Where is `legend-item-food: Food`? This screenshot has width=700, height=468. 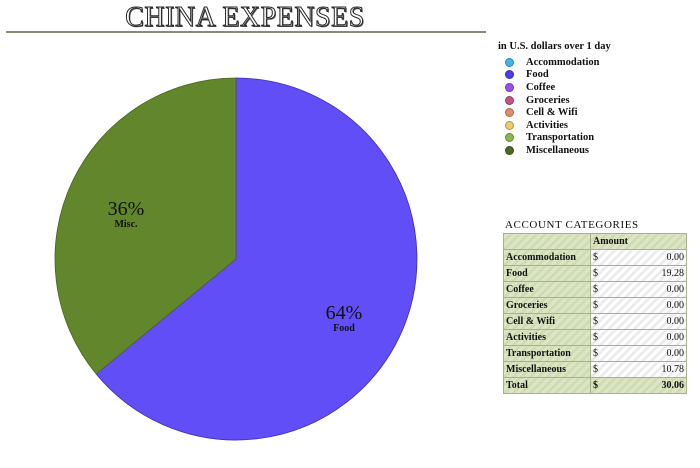
legend-item-food: Food is located at coordinates (554, 75).